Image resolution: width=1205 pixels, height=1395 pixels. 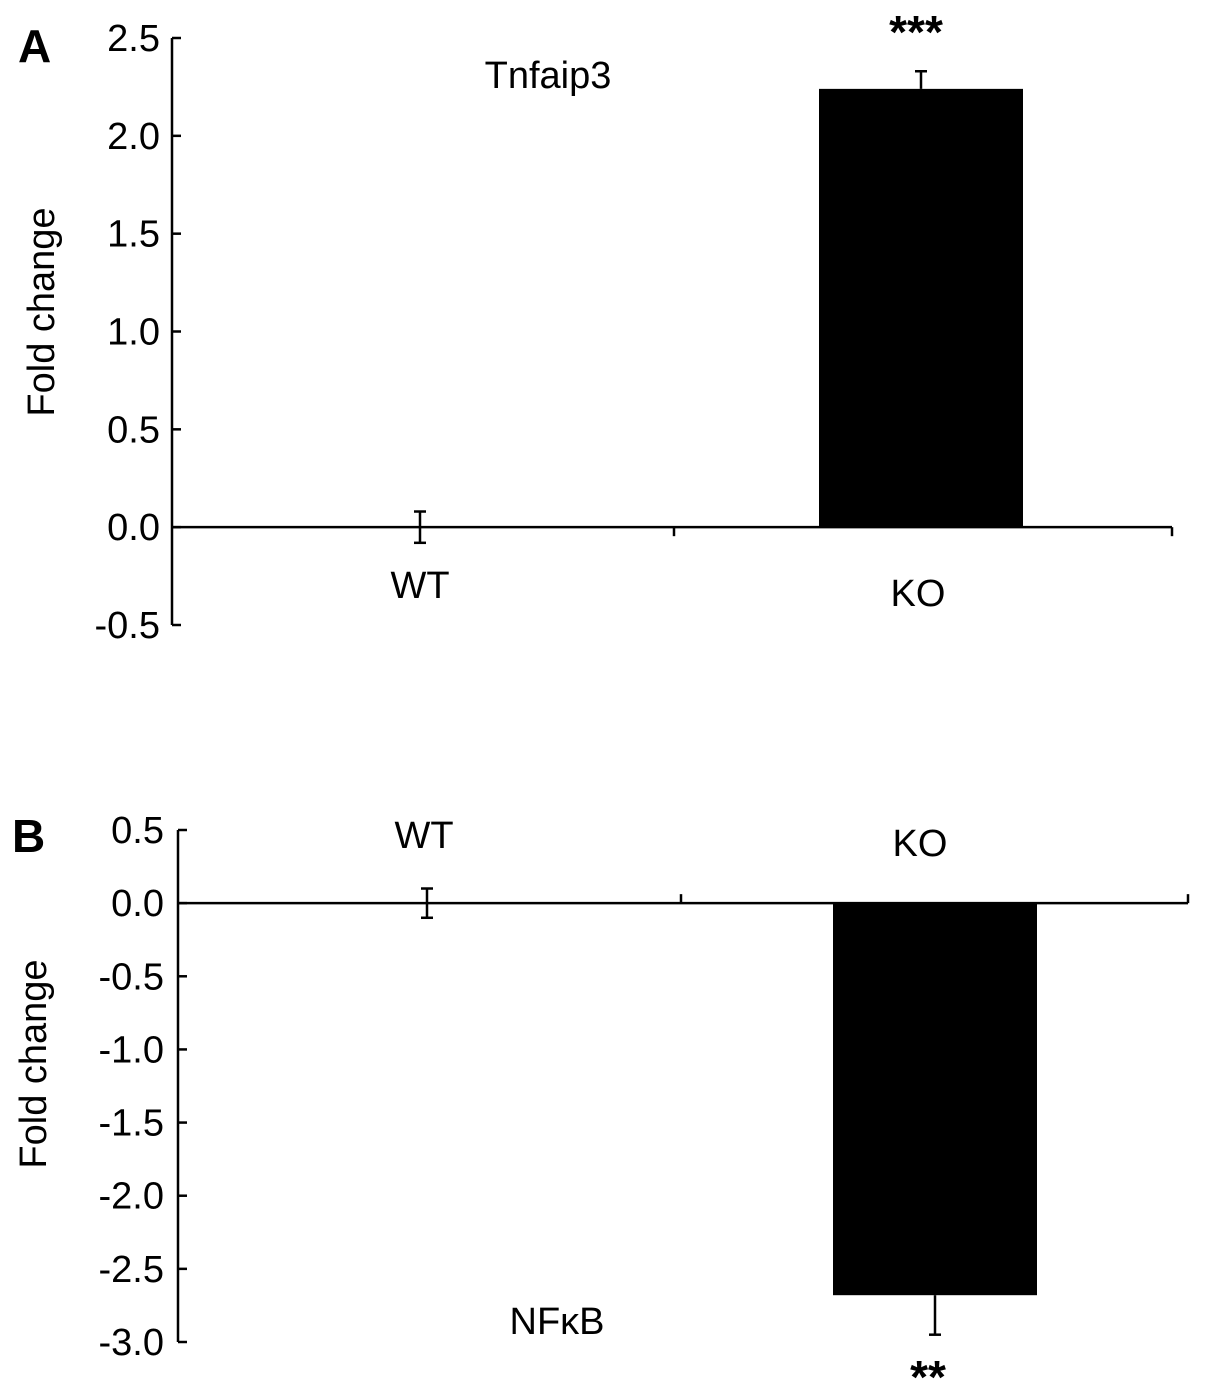 What do you see at coordinates (131, 1343) in the screenshot?
I see `panel-b-y-tick-label: -3.0` at bounding box center [131, 1343].